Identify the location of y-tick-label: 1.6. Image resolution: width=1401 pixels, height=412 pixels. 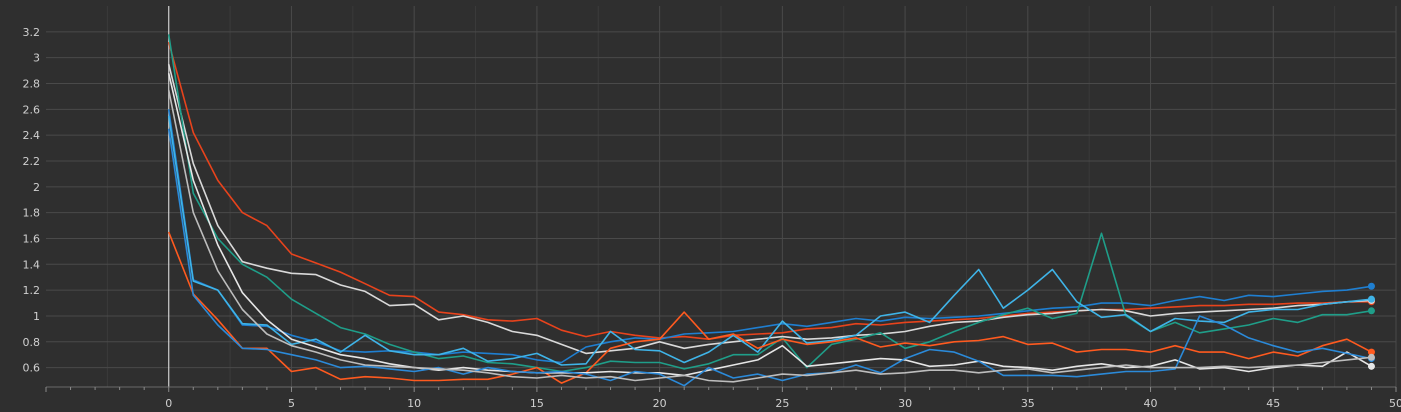
(32, 238).